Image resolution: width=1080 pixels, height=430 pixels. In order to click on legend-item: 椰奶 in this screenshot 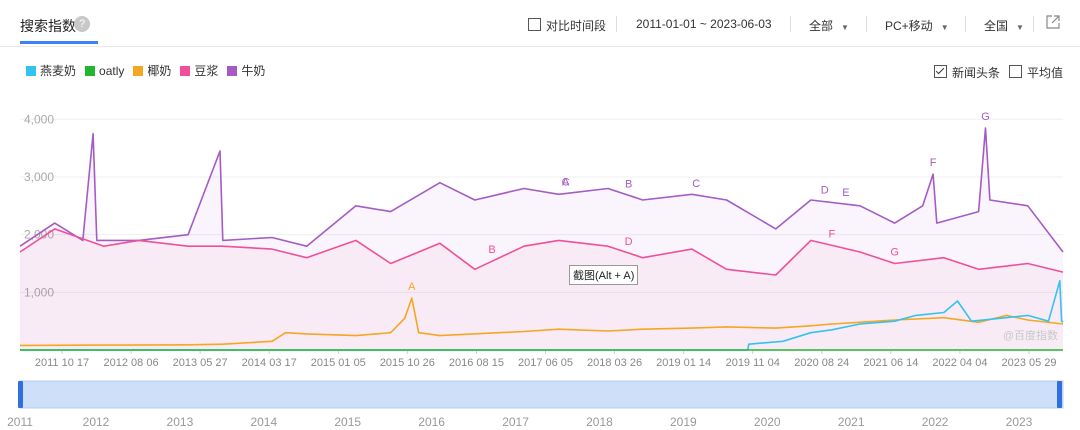, I will do `click(152, 70)`.